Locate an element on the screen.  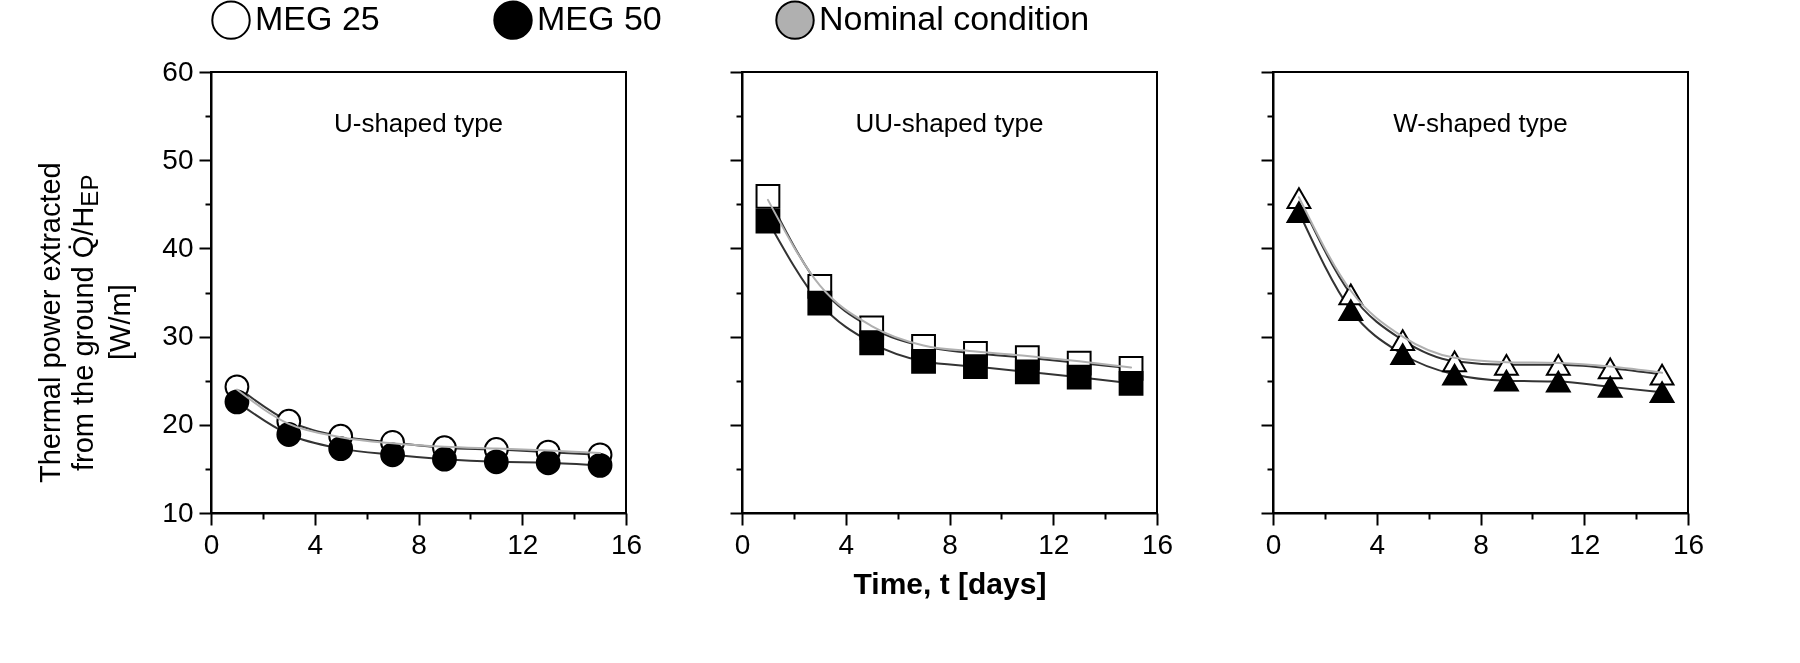
text: U-shaped type is located at coordinates (418, 123).